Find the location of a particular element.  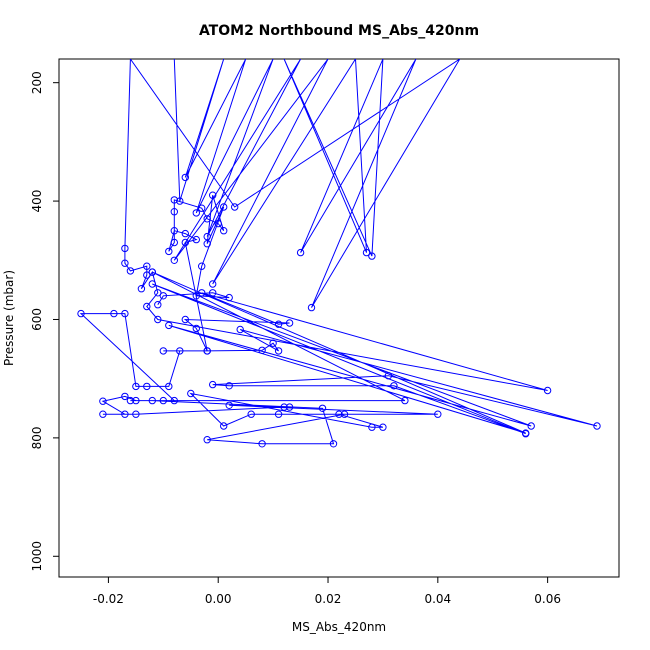

y-tick-label: 200 is located at coordinates (37, 82).